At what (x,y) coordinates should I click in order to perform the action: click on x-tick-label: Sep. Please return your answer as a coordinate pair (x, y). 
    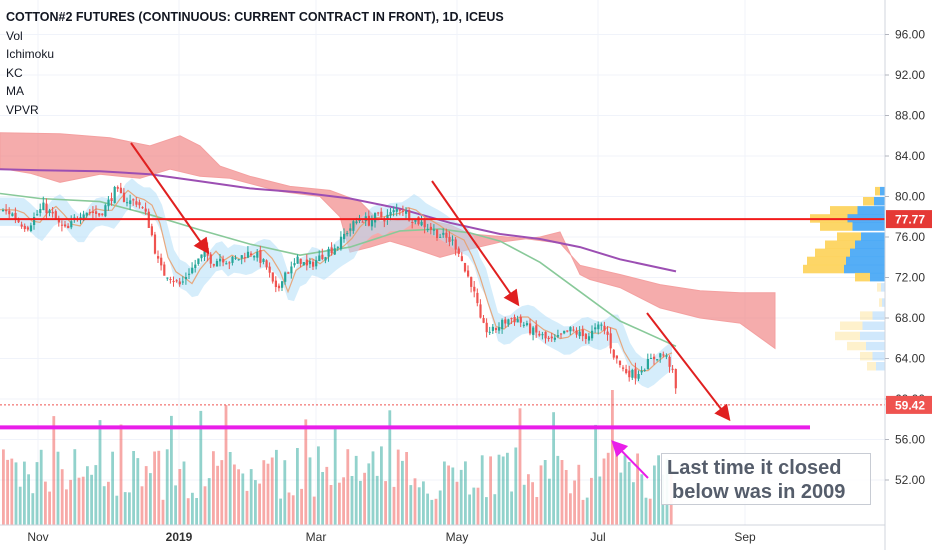
    Looking at the image, I should click on (745, 537).